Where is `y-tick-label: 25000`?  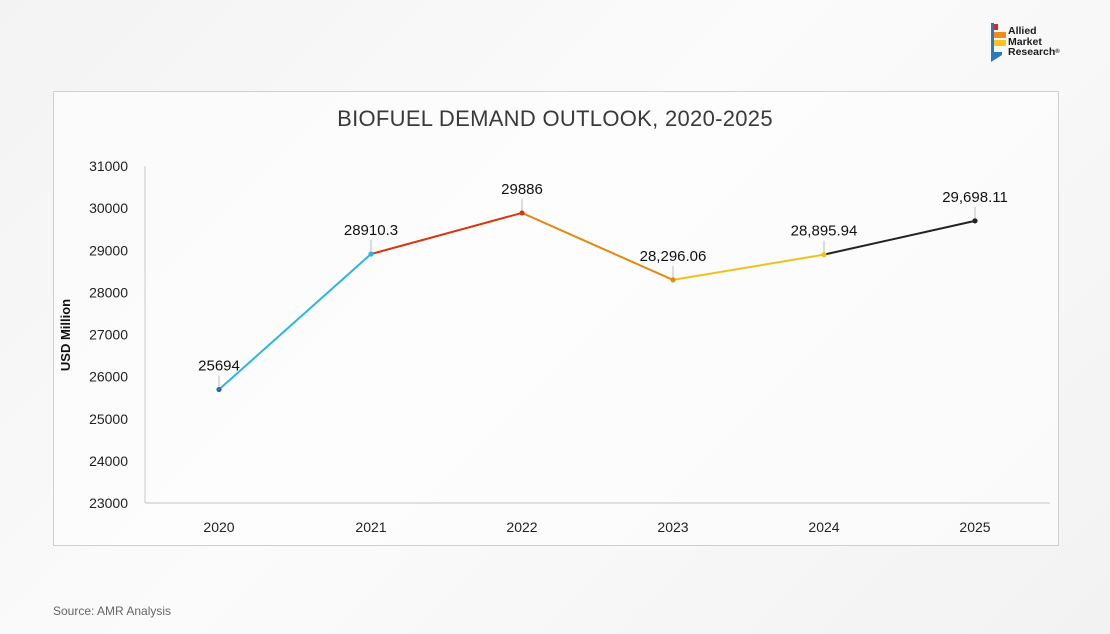 y-tick-label: 25000 is located at coordinates (108, 419).